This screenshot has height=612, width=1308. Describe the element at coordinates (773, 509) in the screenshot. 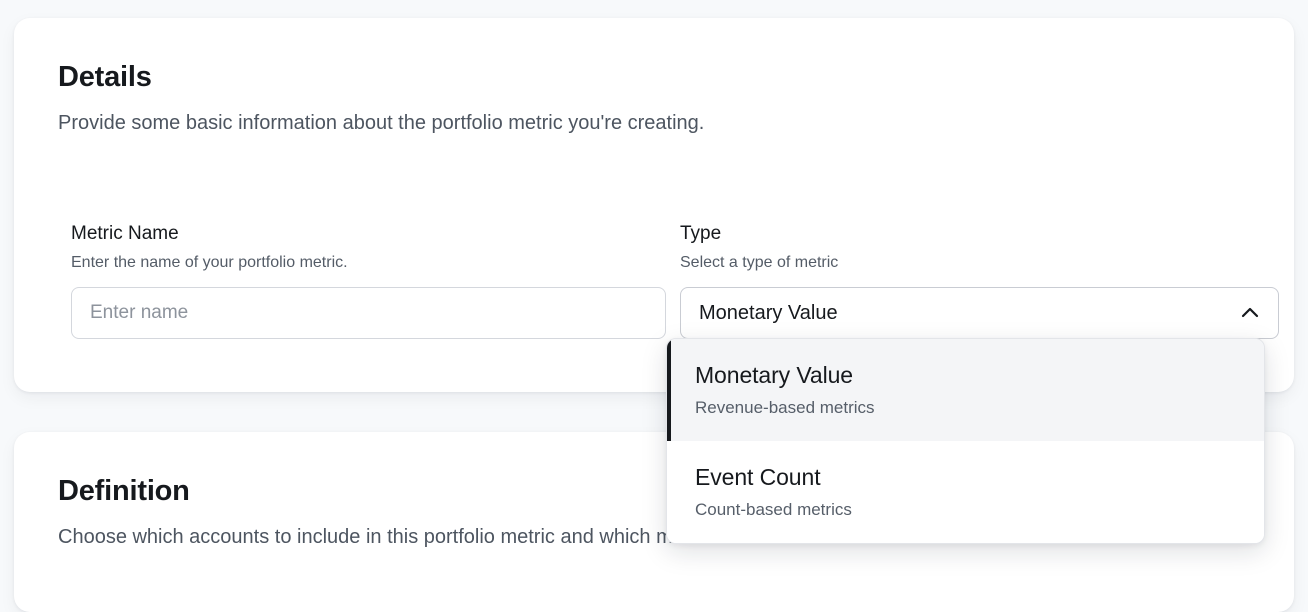

I see `type-option-description: Count-based metrics` at that location.